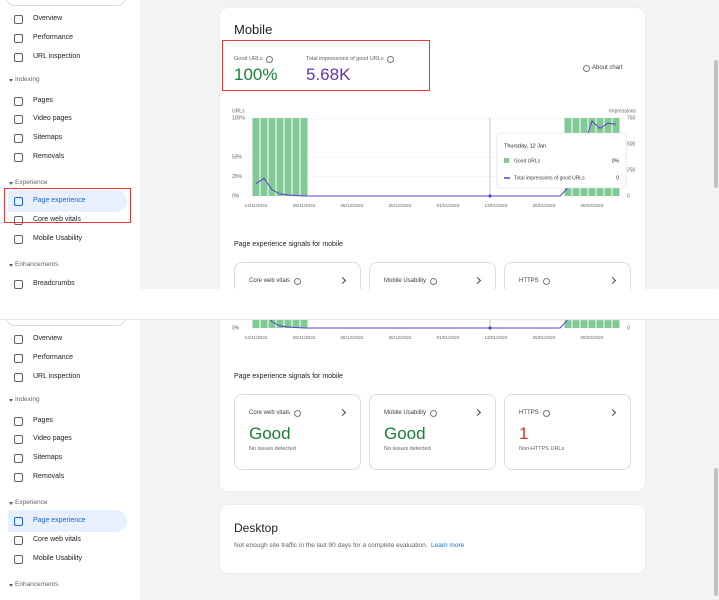 The height and width of the screenshot is (600, 719). I want to click on x-tick-label: 14/11/2022, so click(256, 337).